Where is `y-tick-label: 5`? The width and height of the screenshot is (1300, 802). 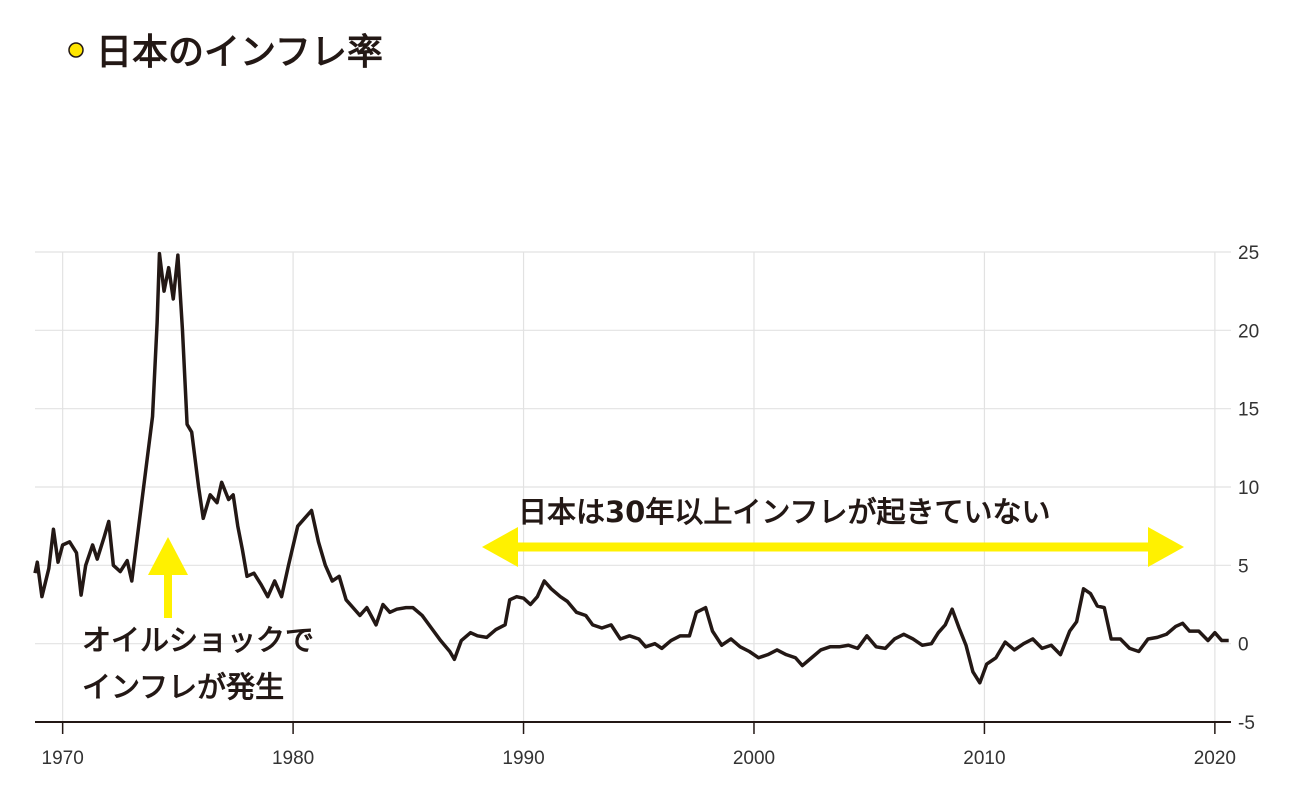
y-tick-label: 5 is located at coordinates (1243, 566).